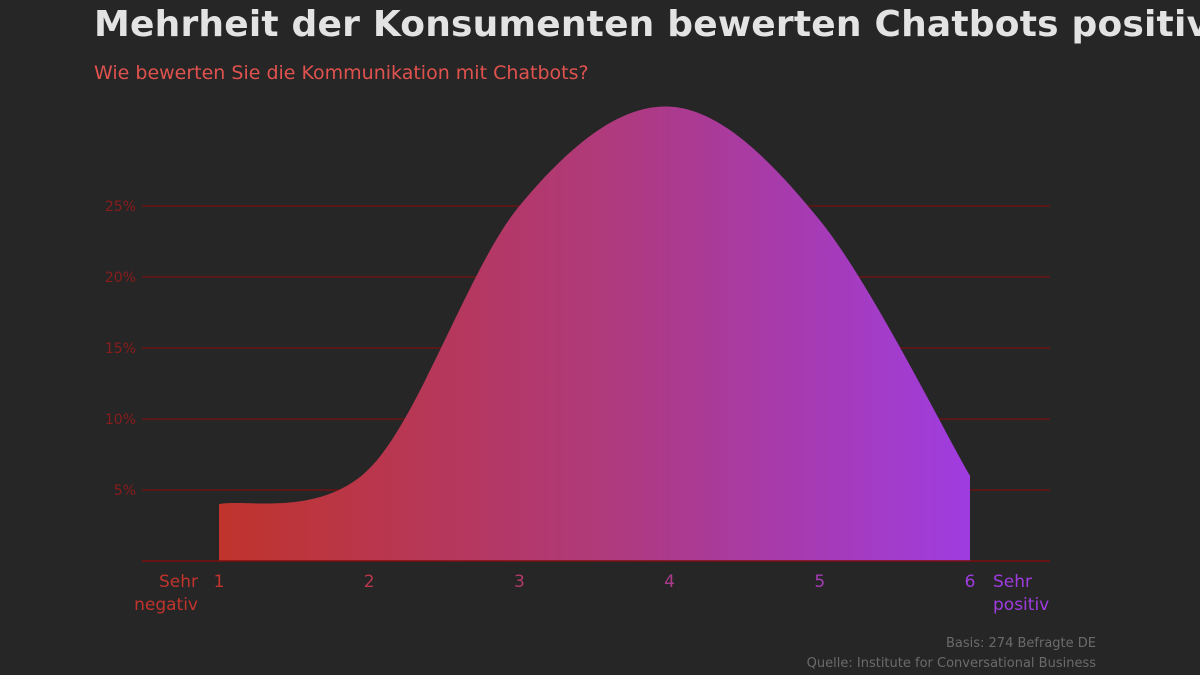  What do you see at coordinates (120, 278) in the screenshot?
I see `y-tick-label: 20%` at bounding box center [120, 278].